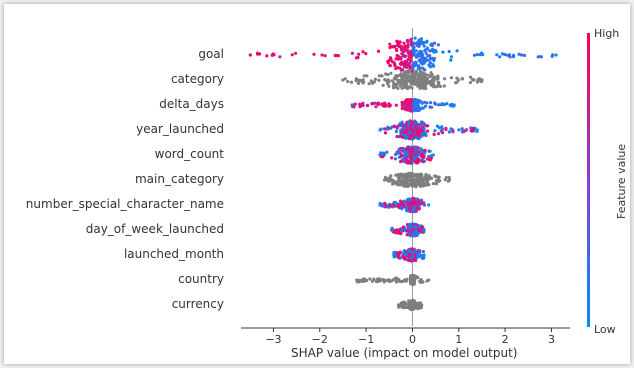  What do you see at coordinates (191, 104) in the screenshot?
I see `feature-label: delta_days` at bounding box center [191, 104].